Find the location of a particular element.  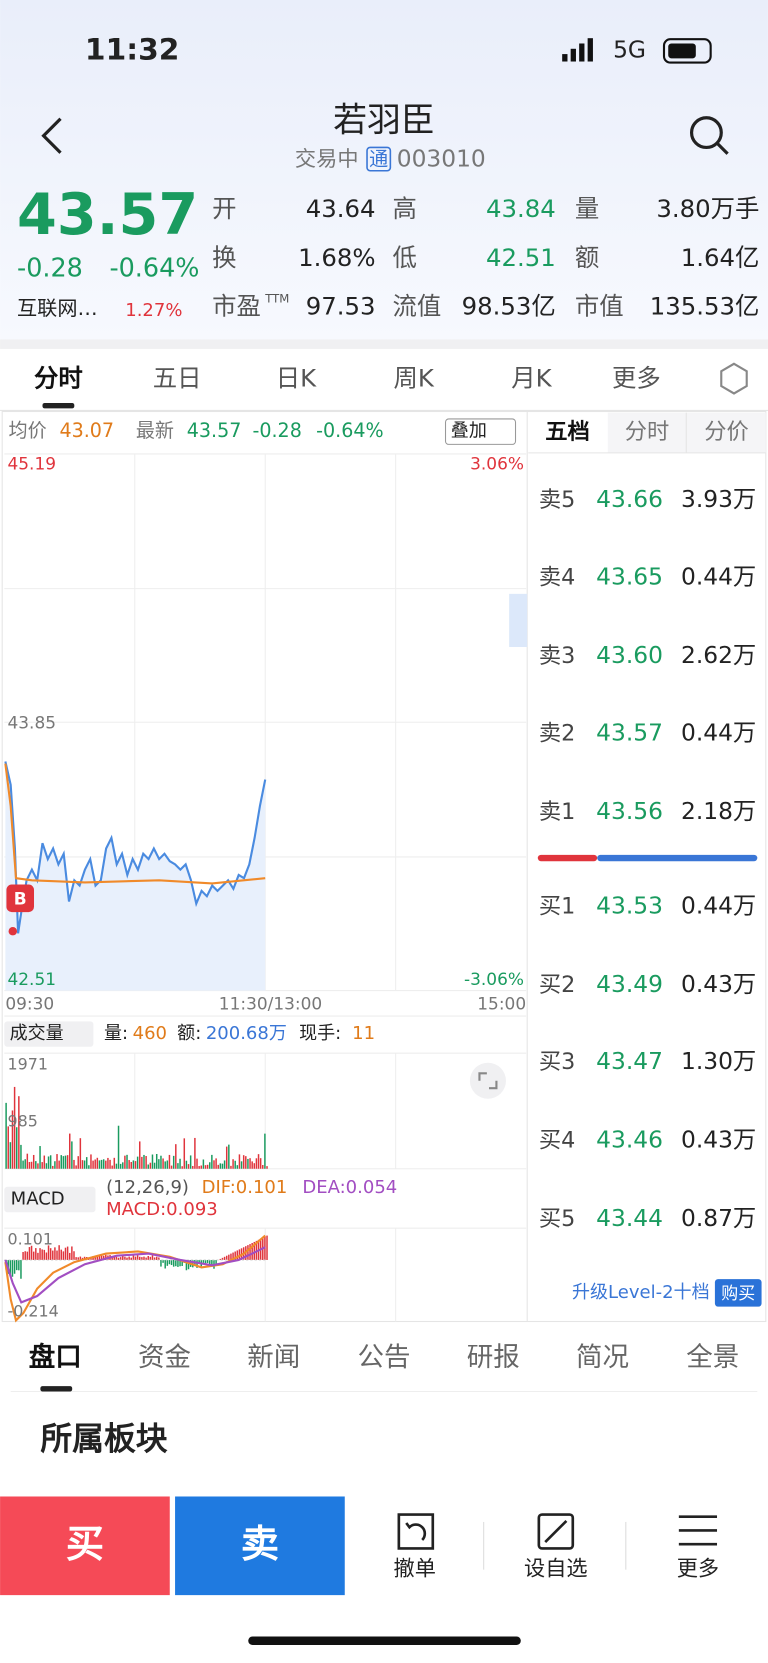

stat-label: 开 is located at coordinates (224, 208).